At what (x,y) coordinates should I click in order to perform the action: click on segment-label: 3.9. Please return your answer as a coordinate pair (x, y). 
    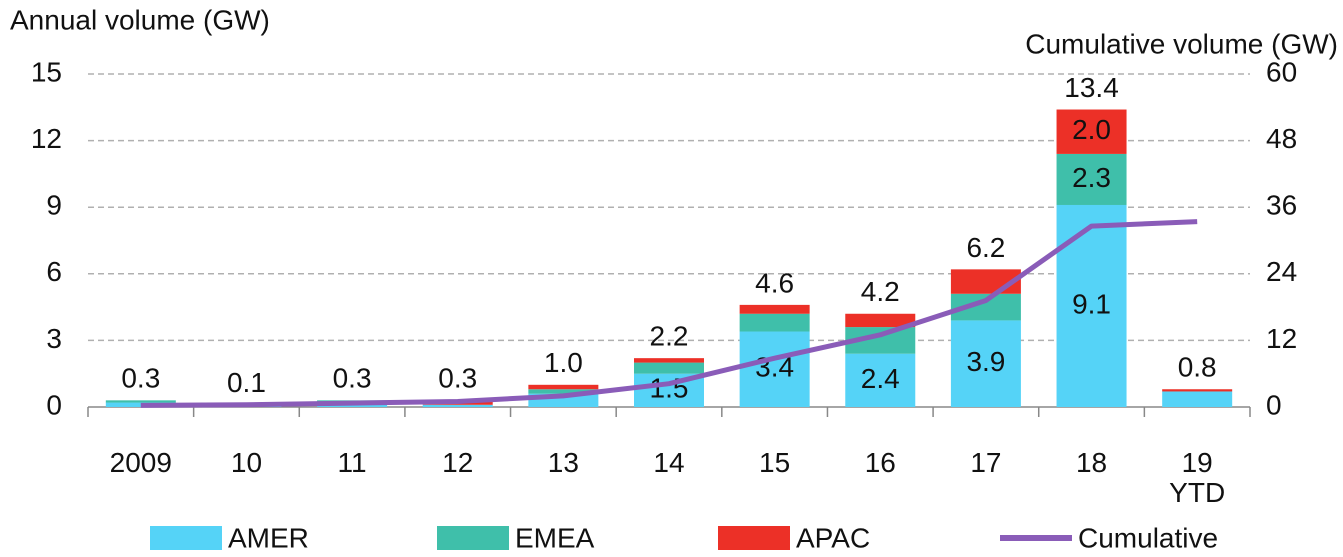
    Looking at the image, I should click on (985, 361).